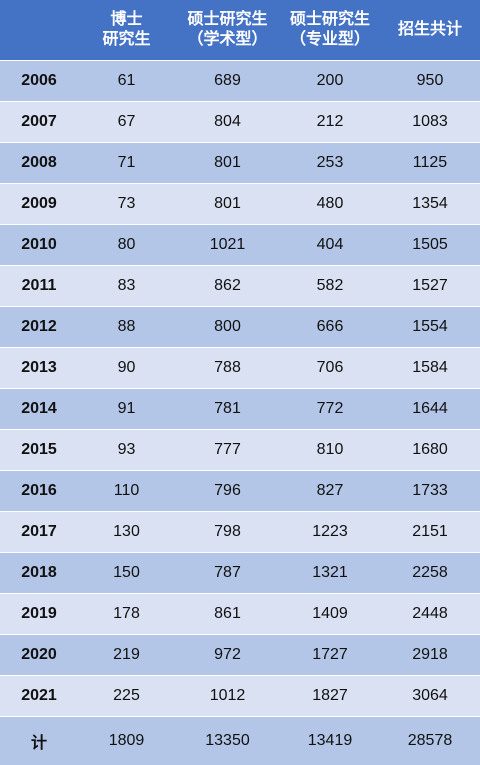  What do you see at coordinates (430, 327) in the screenshot?
I see `value-cell: 1554` at bounding box center [430, 327].